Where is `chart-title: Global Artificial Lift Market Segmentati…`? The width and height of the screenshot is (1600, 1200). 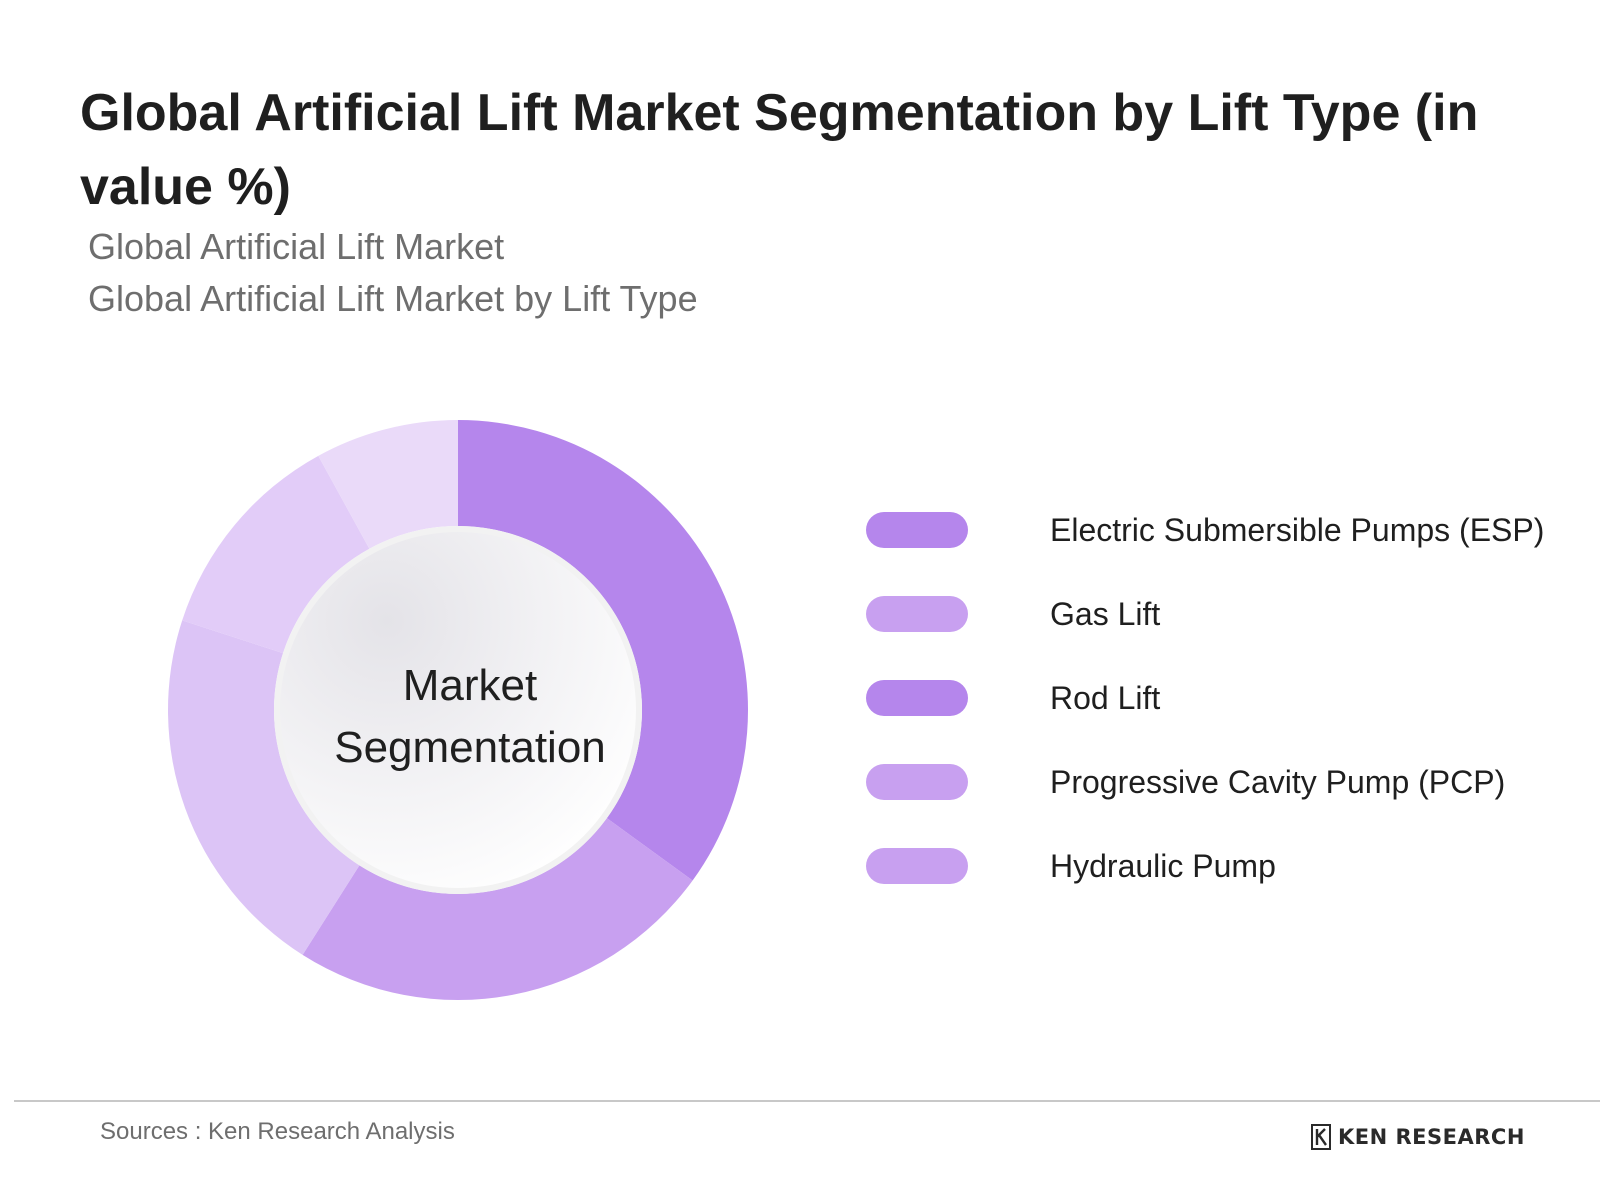 chart-title: Global Artificial Lift Market Segmentati… is located at coordinates (779, 150).